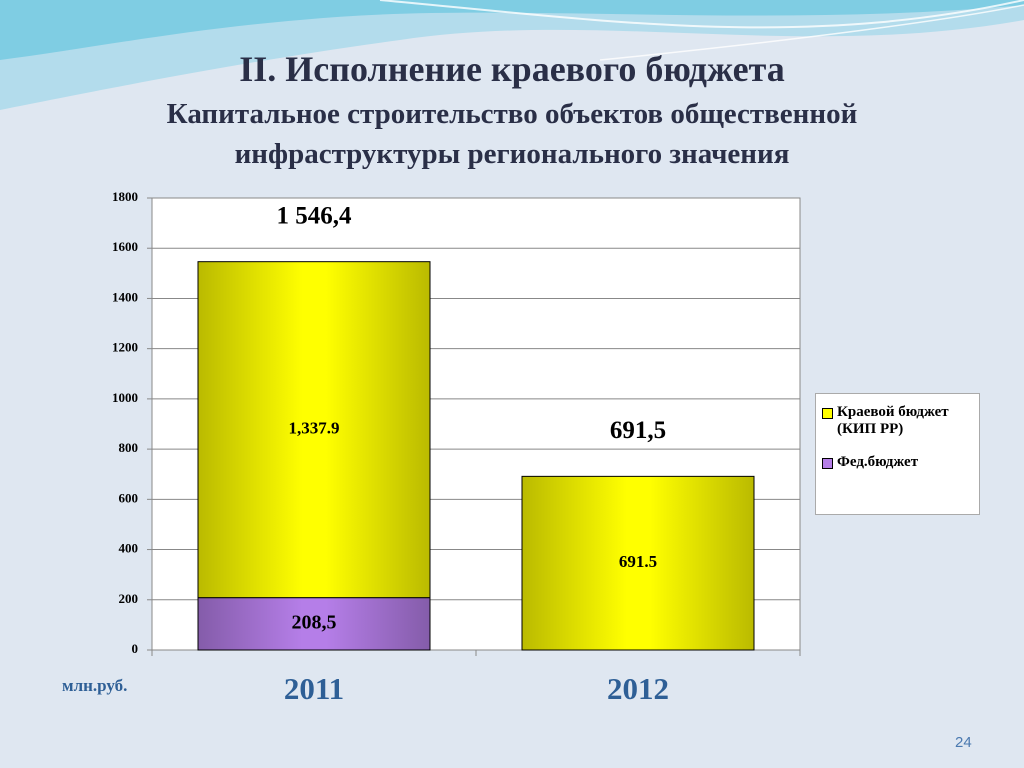 This screenshot has width=1024, height=768. What do you see at coordinates (95, 685) in the screenshot?
I see `y-axis-label: млн.руб.` at bounding box center [95, 685].